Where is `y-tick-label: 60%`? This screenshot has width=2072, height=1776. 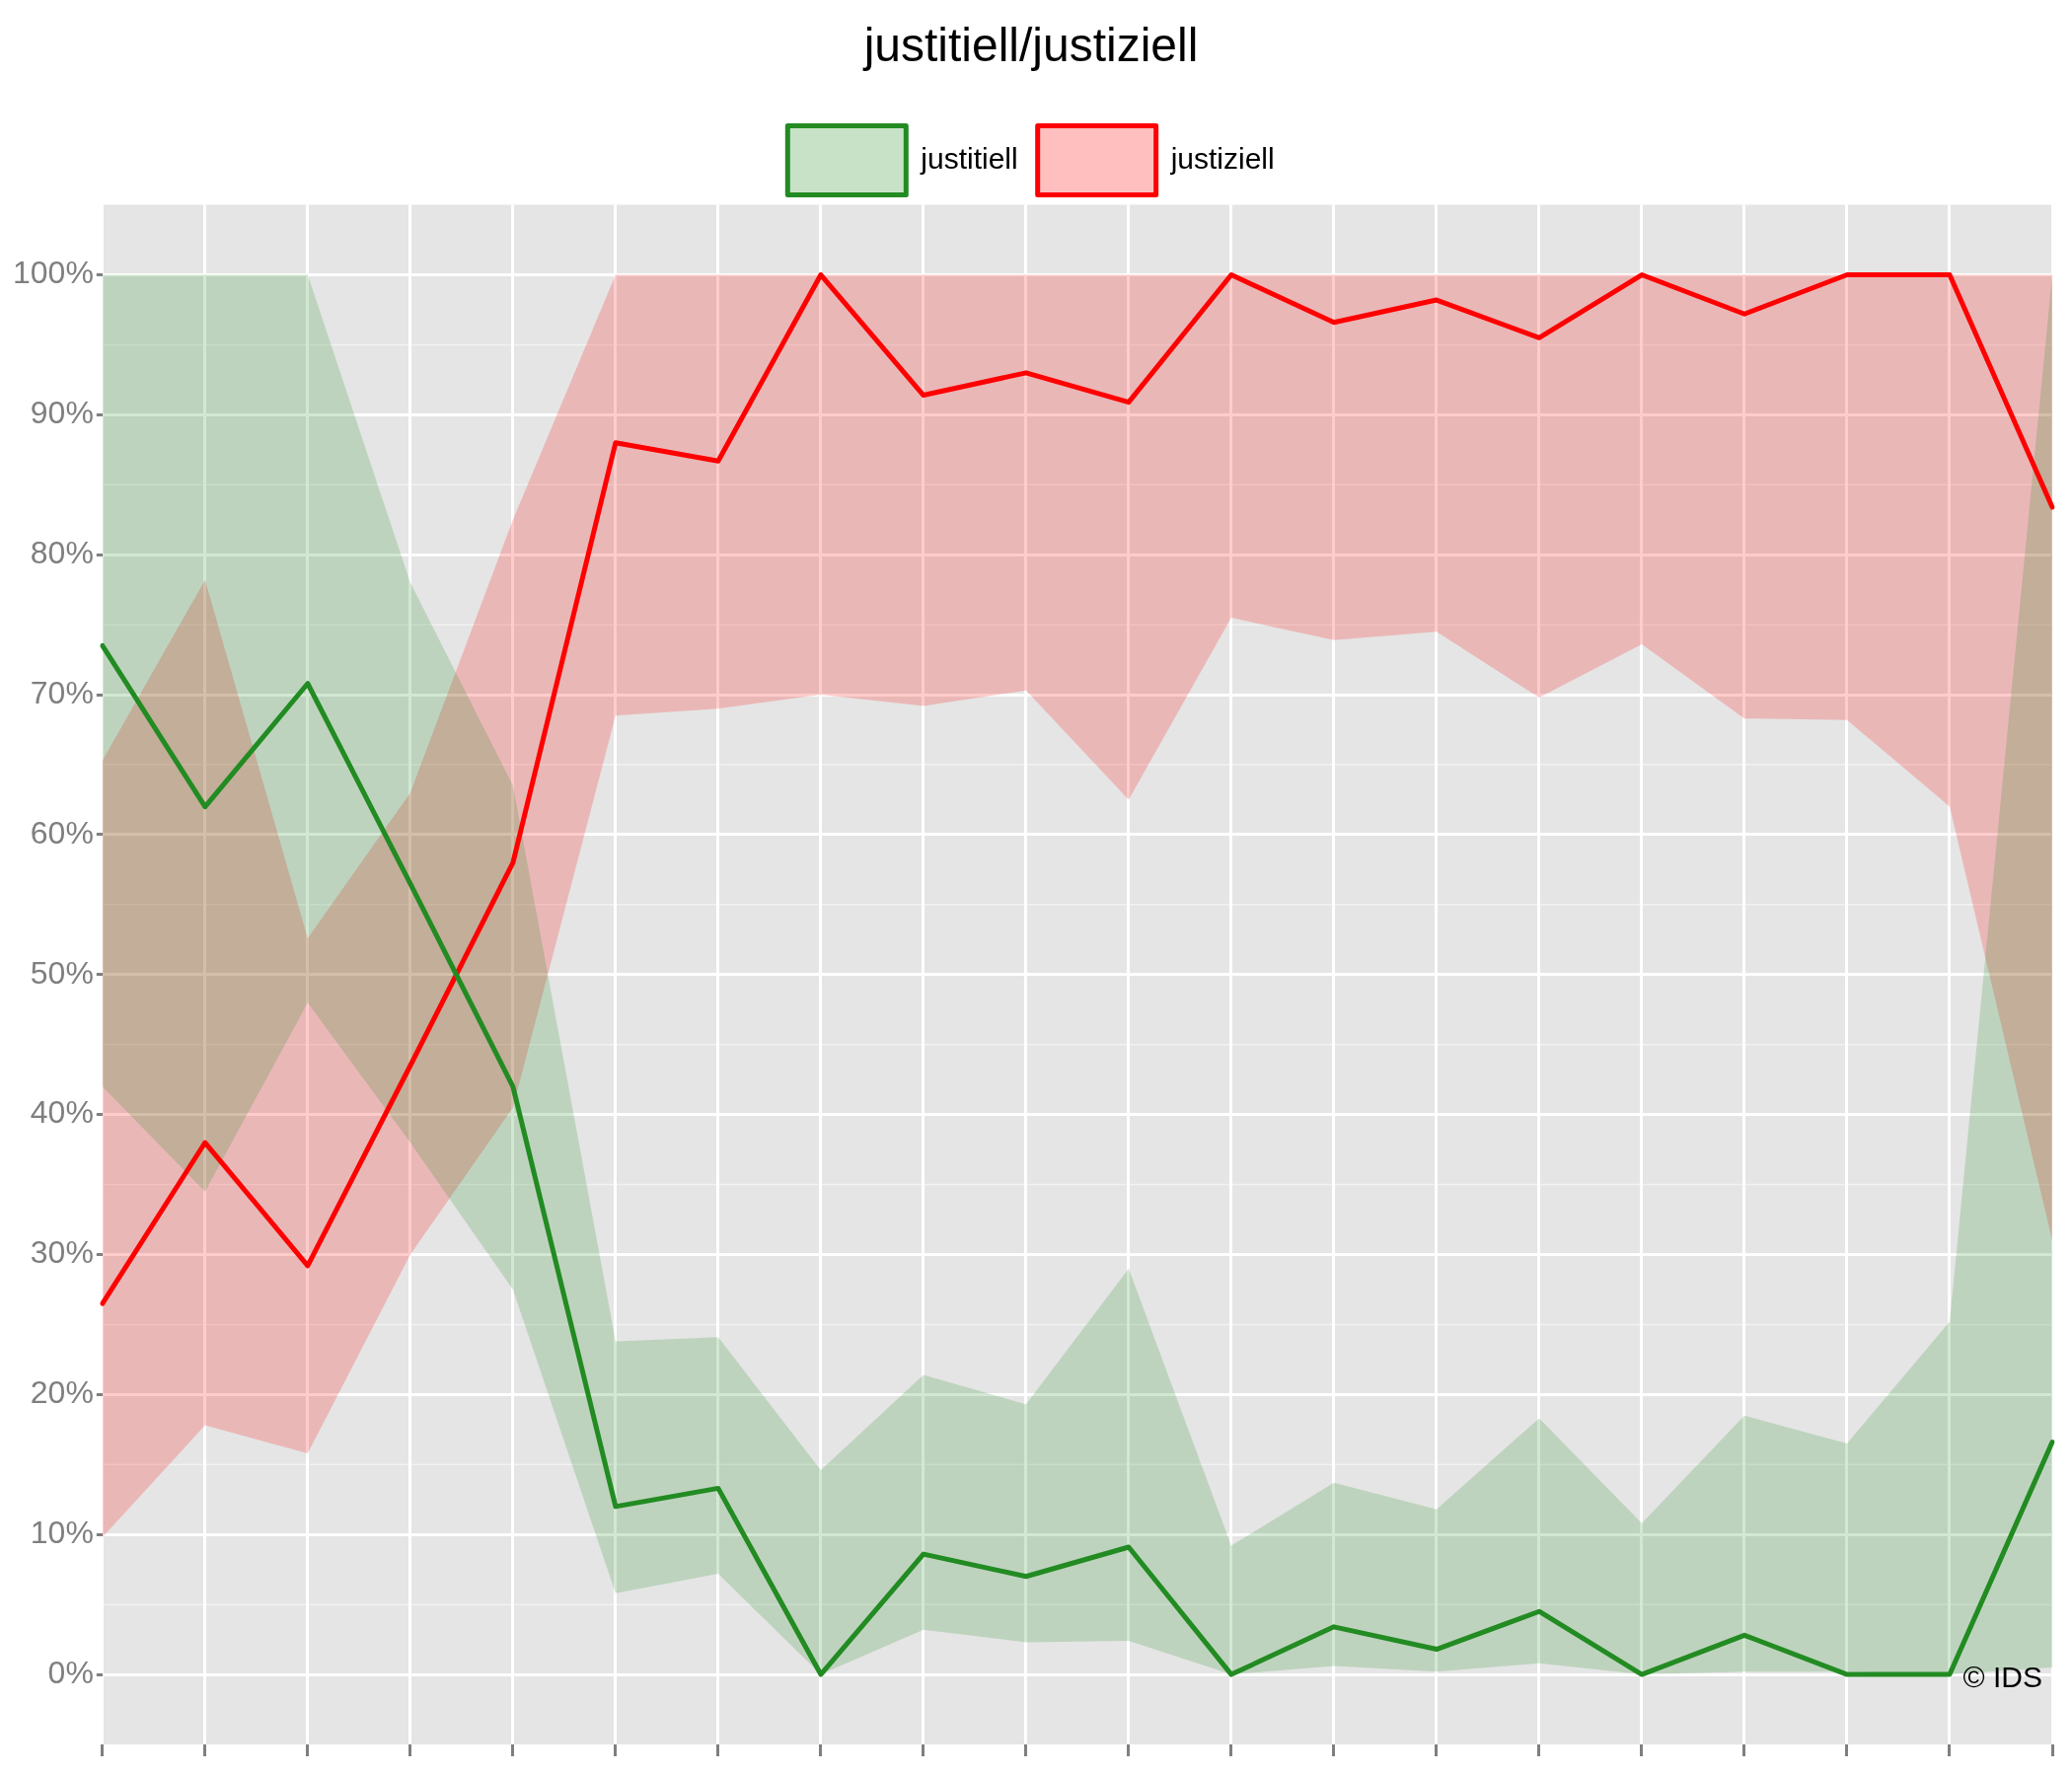 y-tick-label: 60% is located at coordinates (62, 833).